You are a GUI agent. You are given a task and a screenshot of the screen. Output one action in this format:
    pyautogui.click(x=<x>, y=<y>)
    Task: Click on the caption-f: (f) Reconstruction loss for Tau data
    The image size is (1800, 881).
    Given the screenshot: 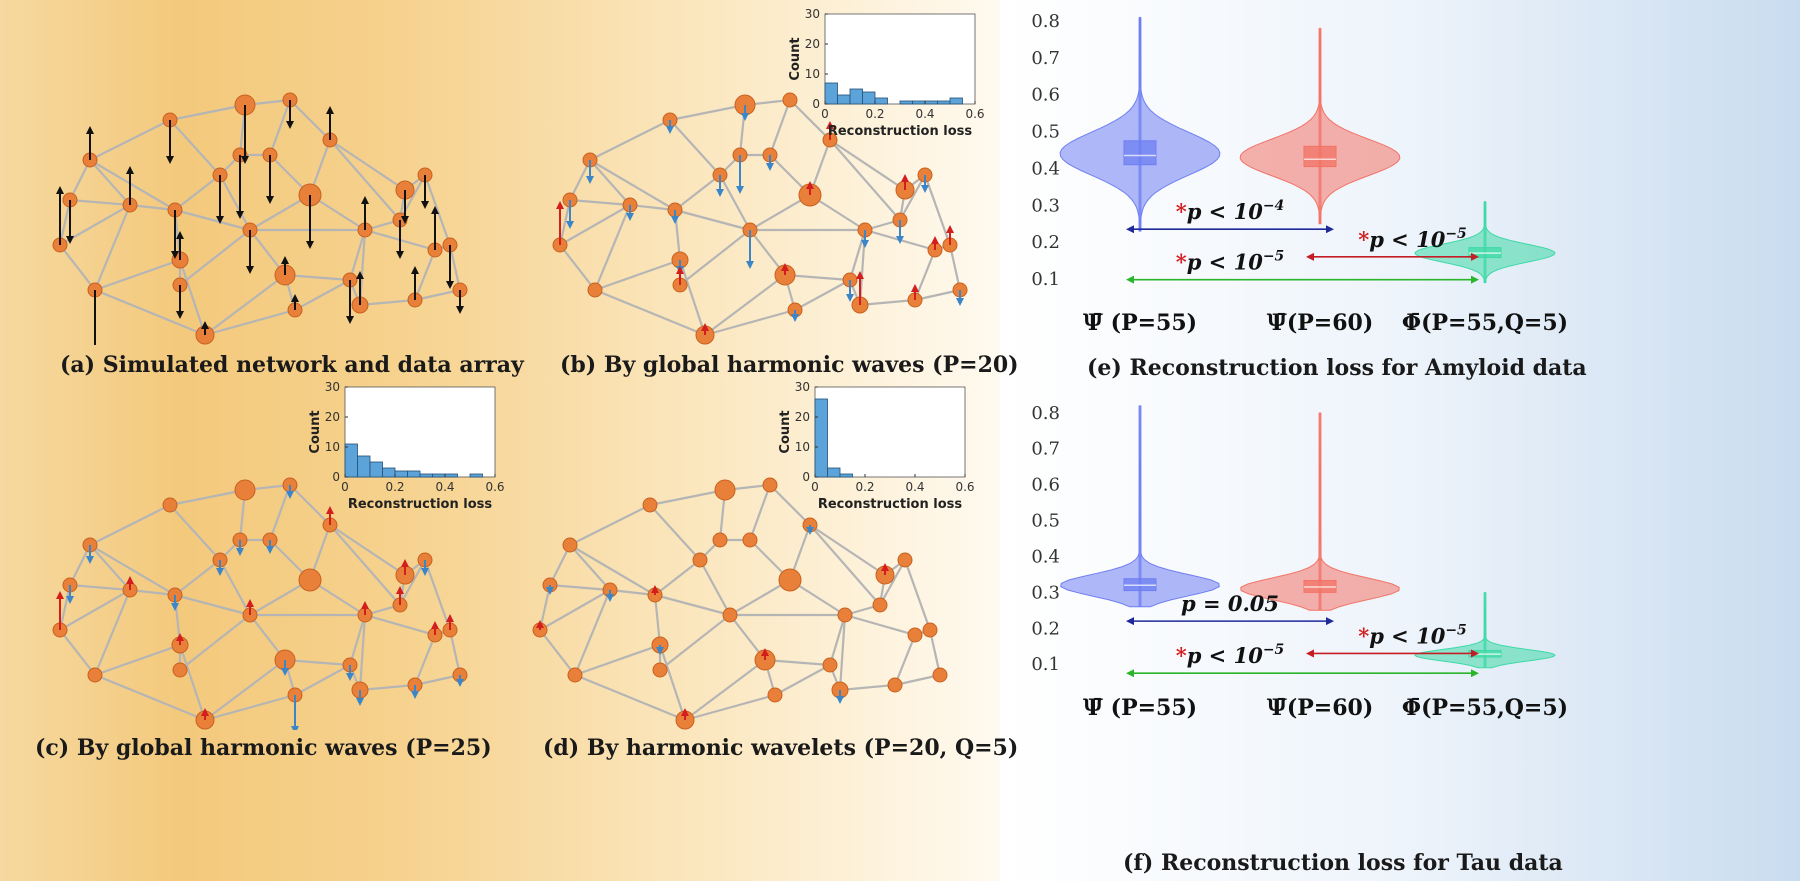 What is the action you would take?
    pyautogui.click(x=1343, y=863)
    